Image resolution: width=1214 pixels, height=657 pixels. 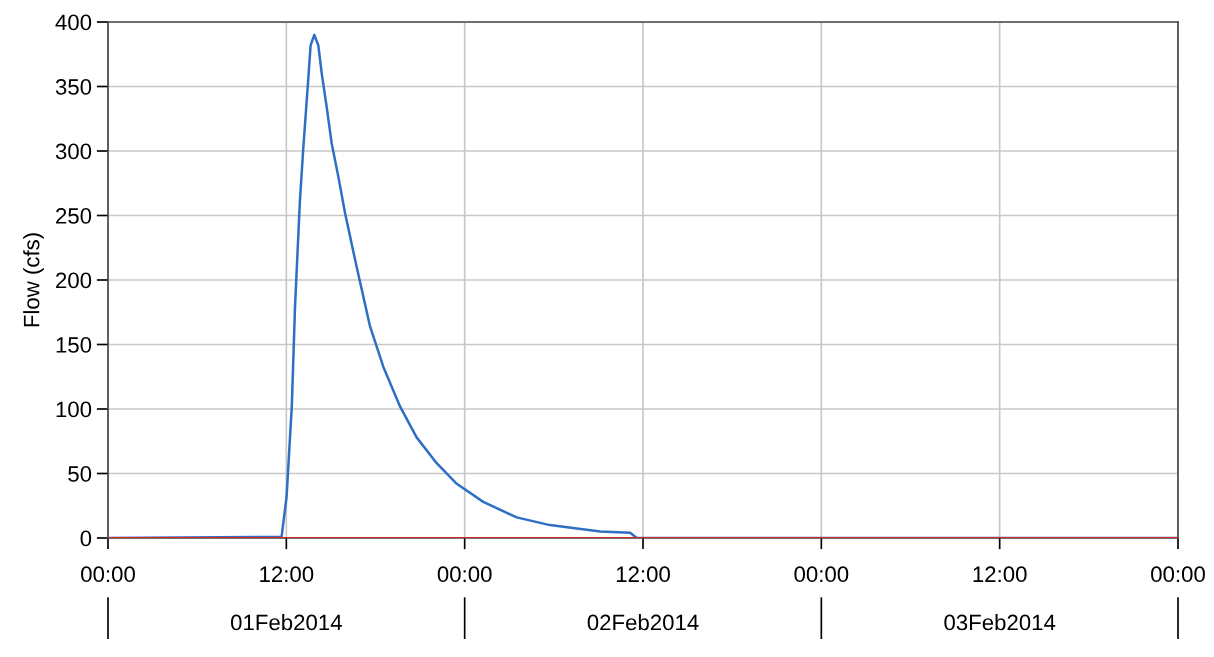 I want to click on y-axis-title: Flow (cfs), so click(x=33, y=280).